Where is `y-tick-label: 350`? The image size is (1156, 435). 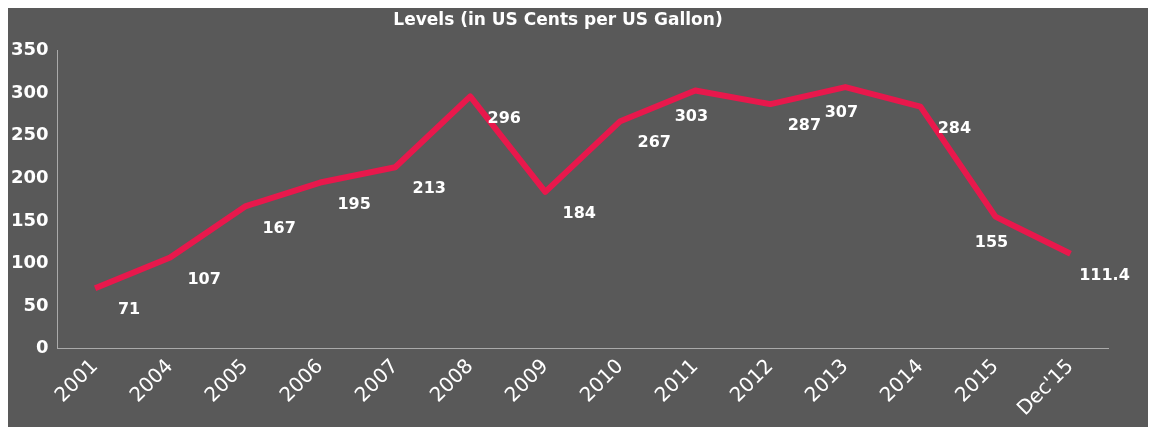
y-tick-label: 350 is located at coordinates (30, 49).